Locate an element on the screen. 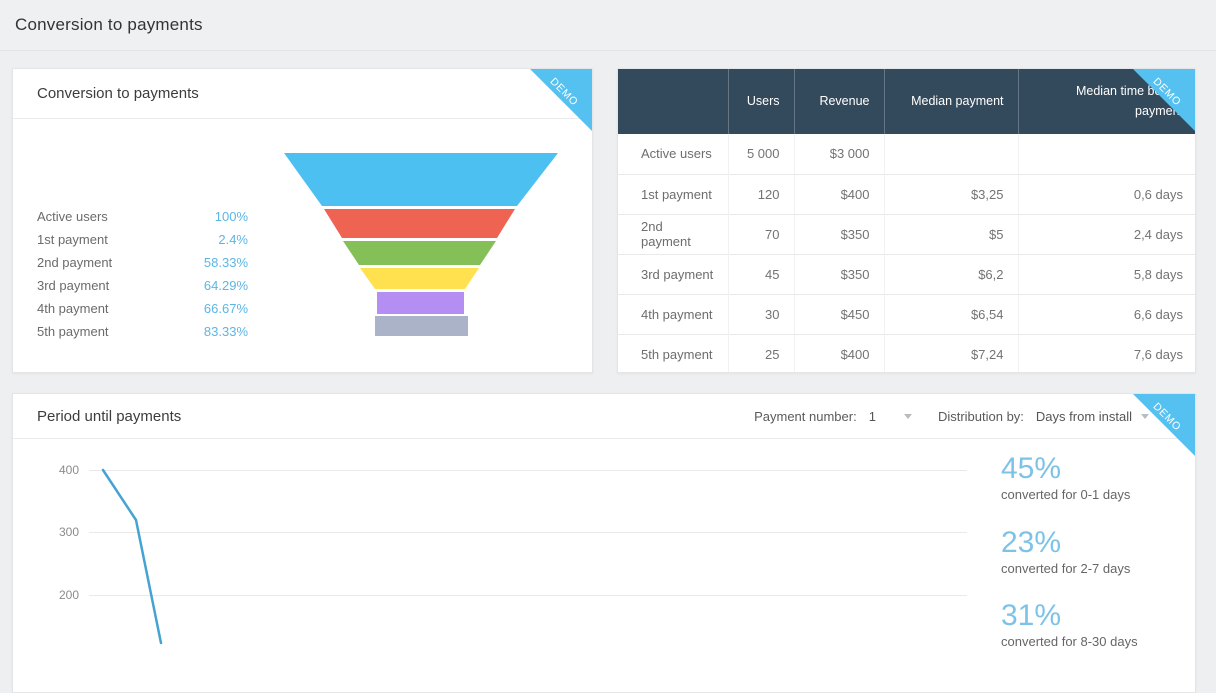 This screenshot has width=1216, height=693. table-row: 4th payment 30 $450 $6,54 6,6 days is located at coordinates (906, 313).